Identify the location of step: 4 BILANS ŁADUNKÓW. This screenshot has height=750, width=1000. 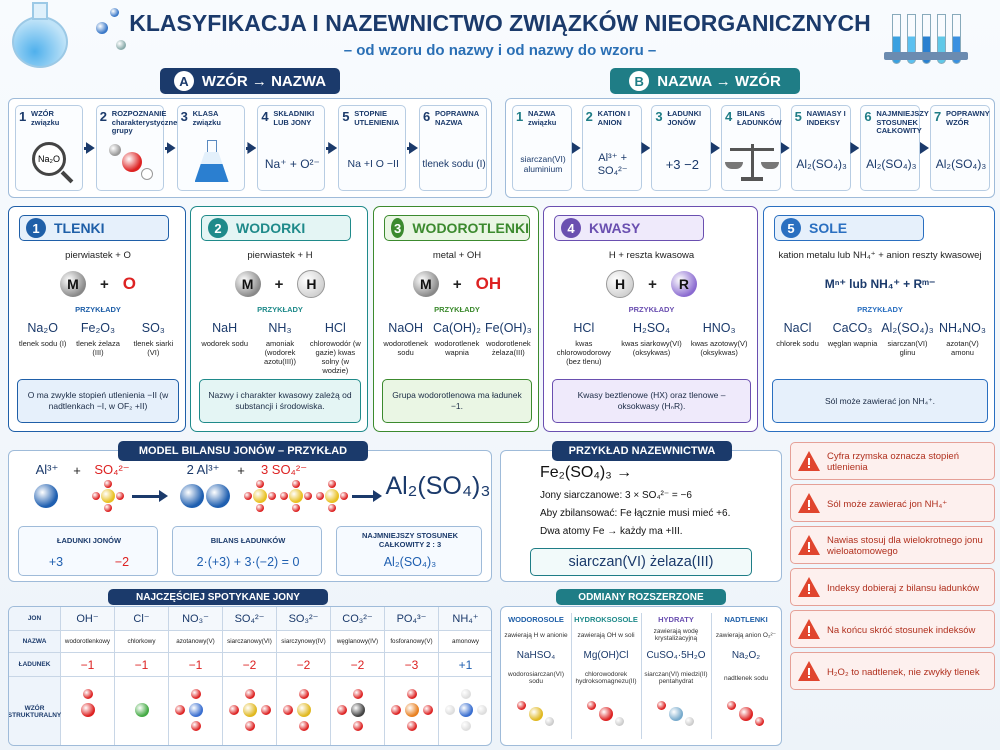
(751, 148).